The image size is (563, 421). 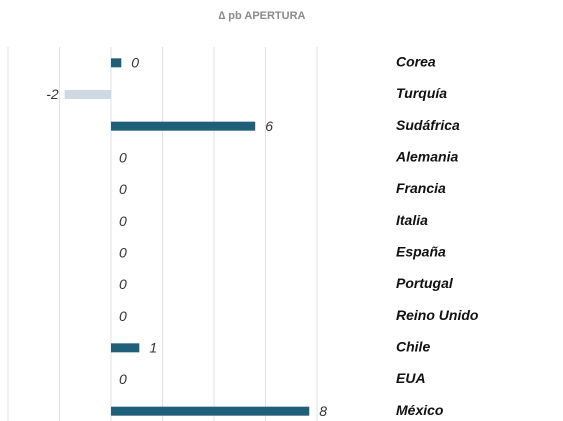 I want to click on value-label: 1, so click(x=153, y=348).